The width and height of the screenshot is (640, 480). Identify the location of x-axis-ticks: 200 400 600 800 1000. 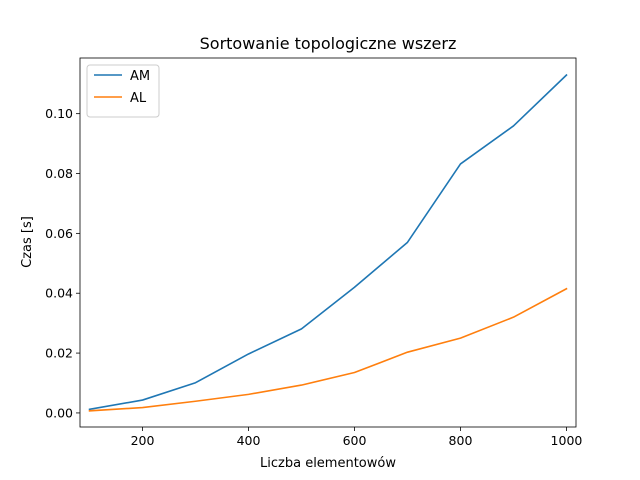
(357, 437).